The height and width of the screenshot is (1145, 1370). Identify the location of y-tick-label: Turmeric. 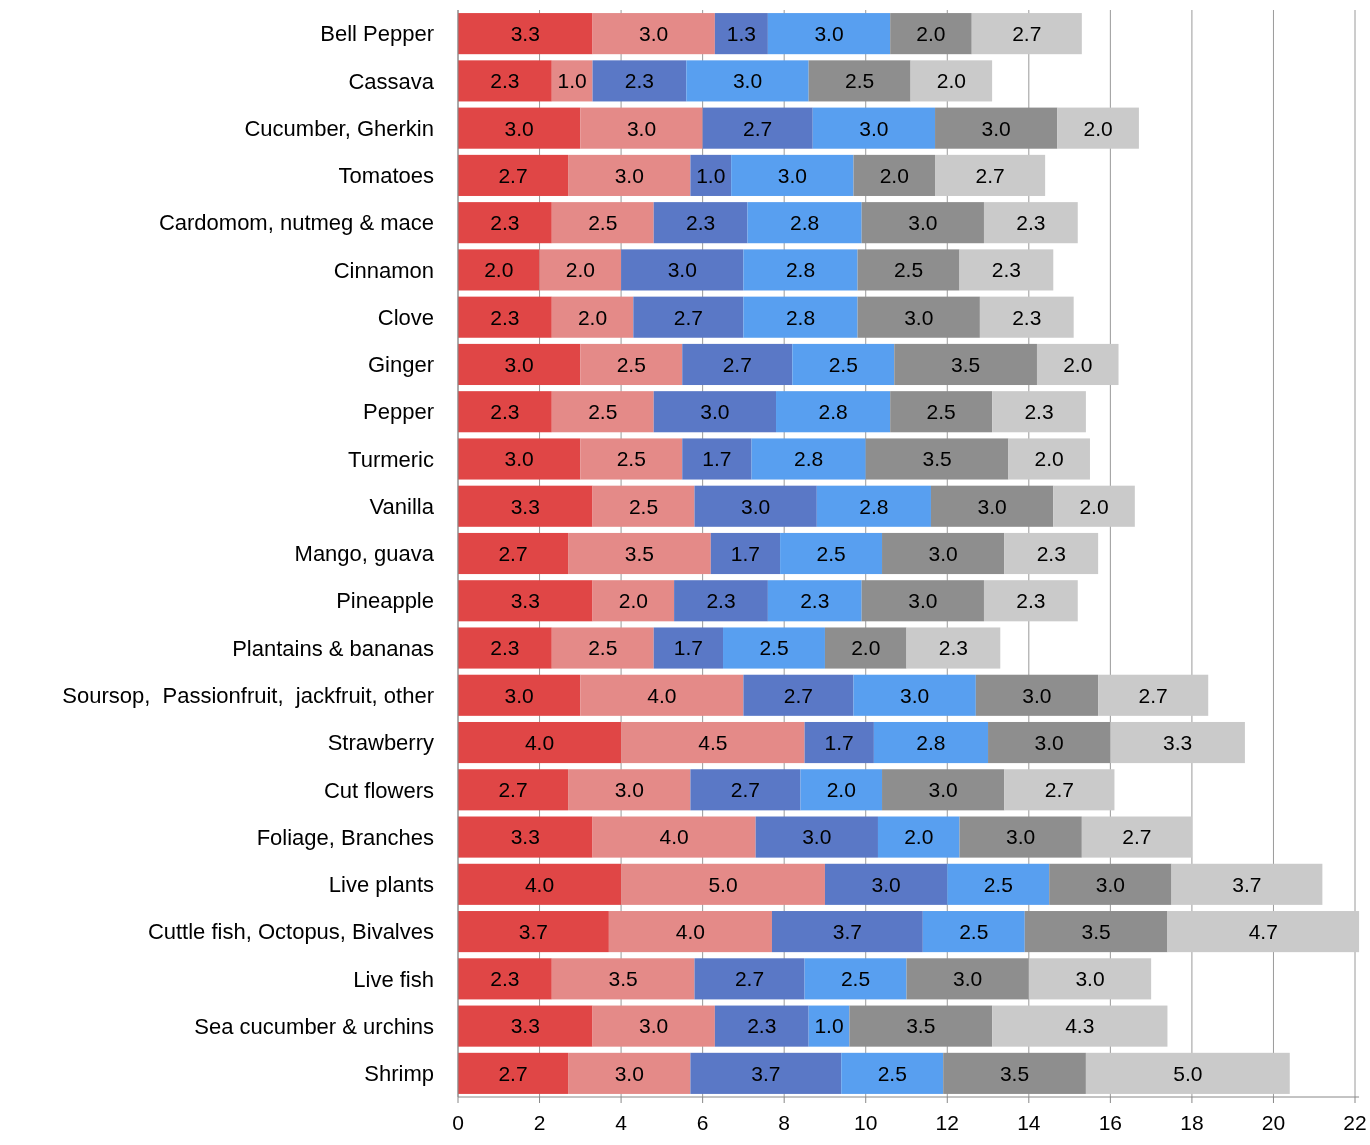
(391, 459).